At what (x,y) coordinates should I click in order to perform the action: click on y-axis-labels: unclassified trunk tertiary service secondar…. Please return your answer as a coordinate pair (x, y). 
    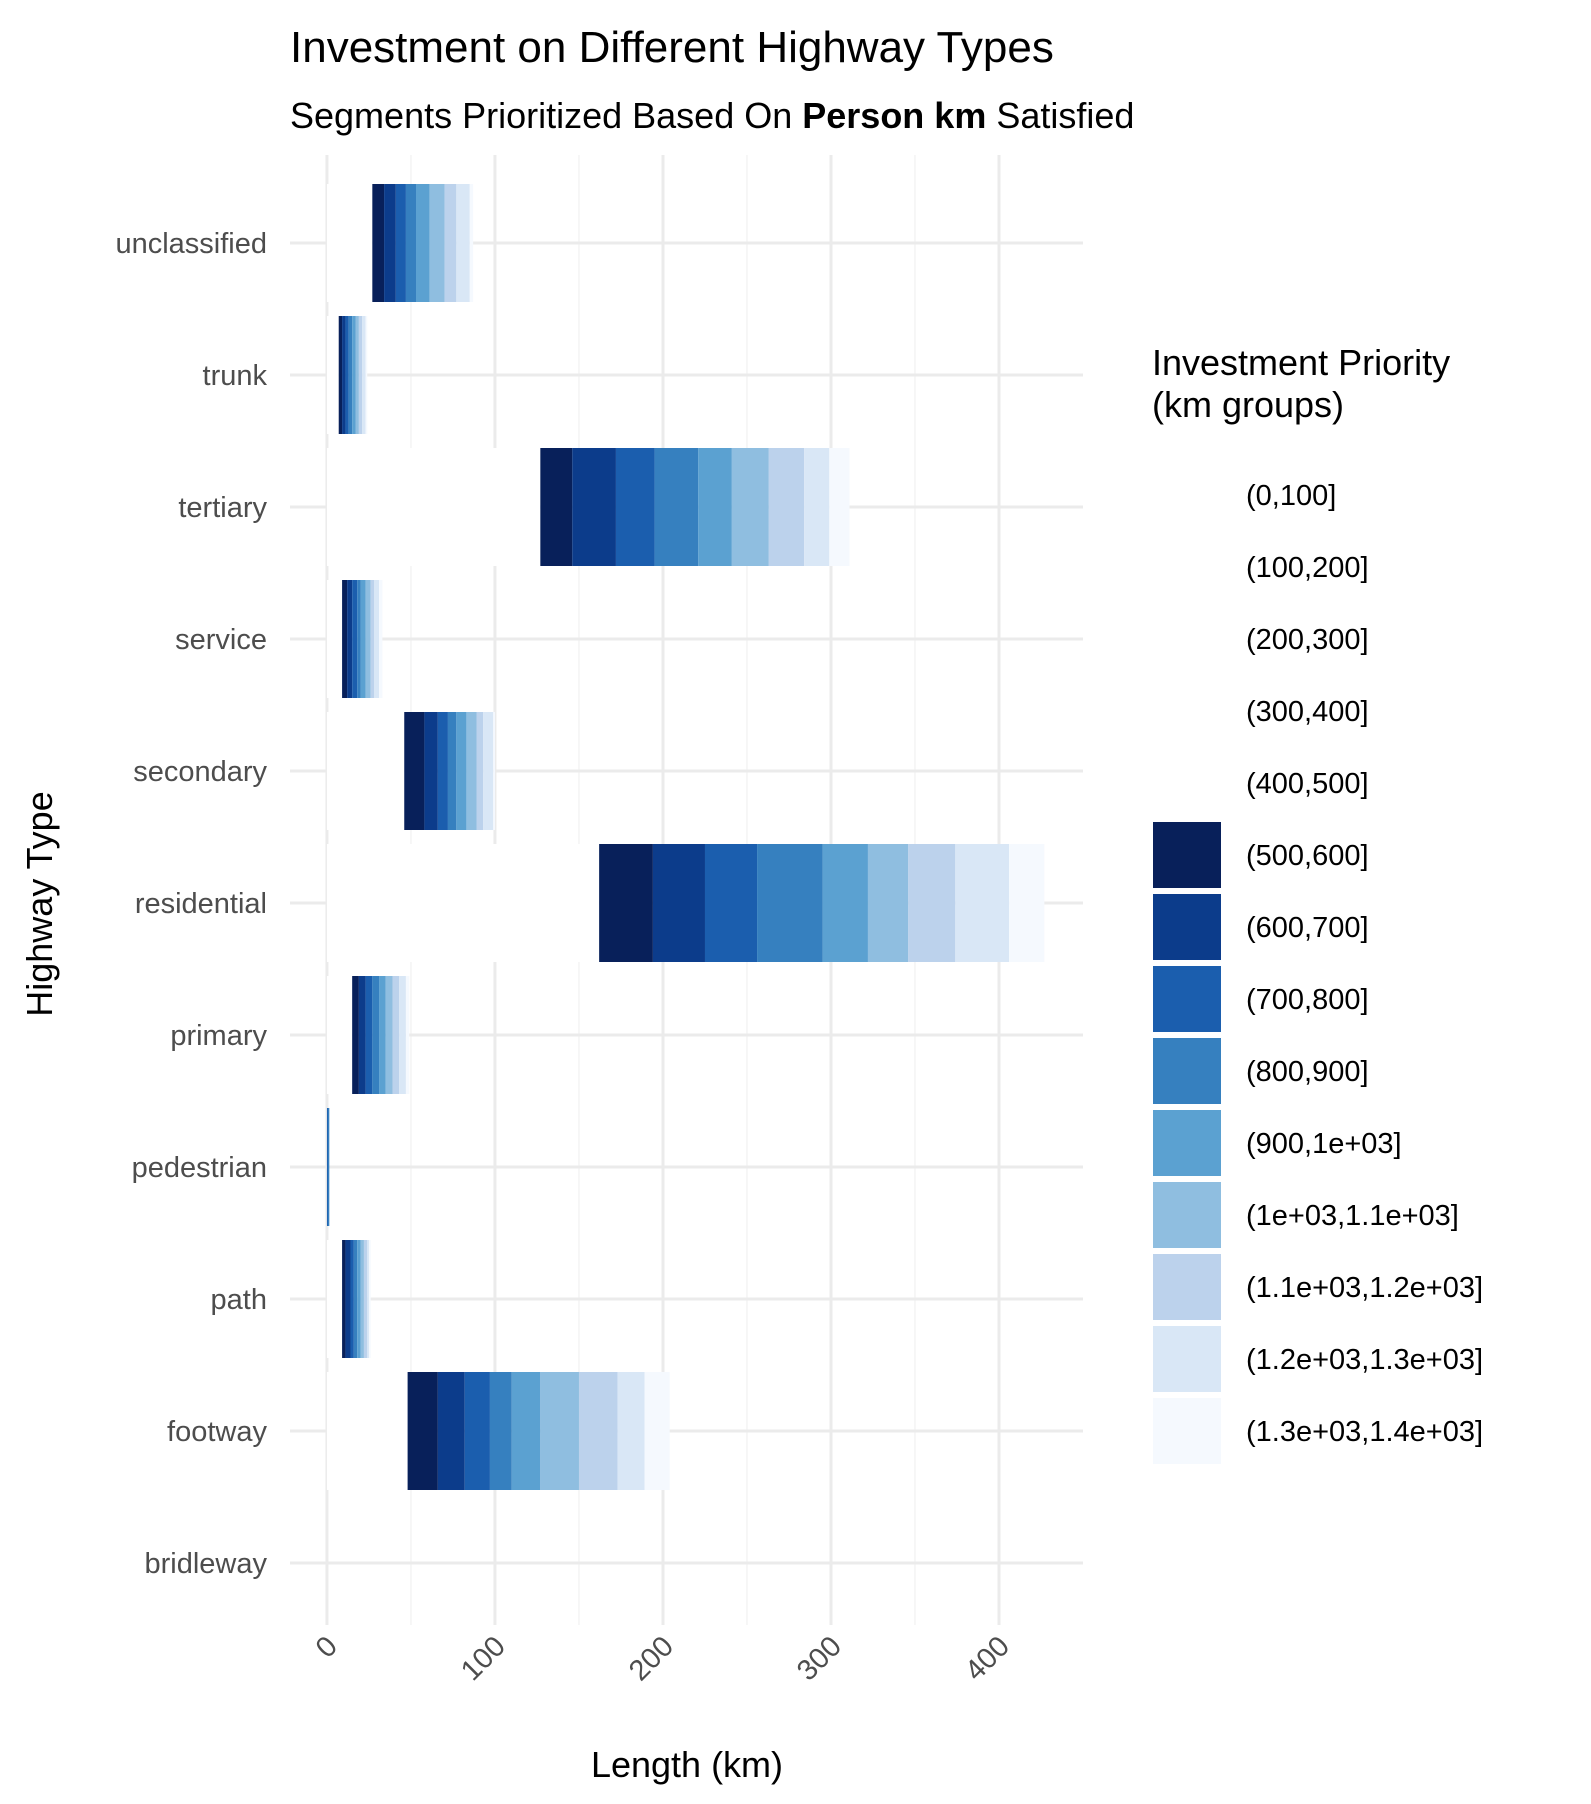
    Looking at the image, I should click on (191, 904).